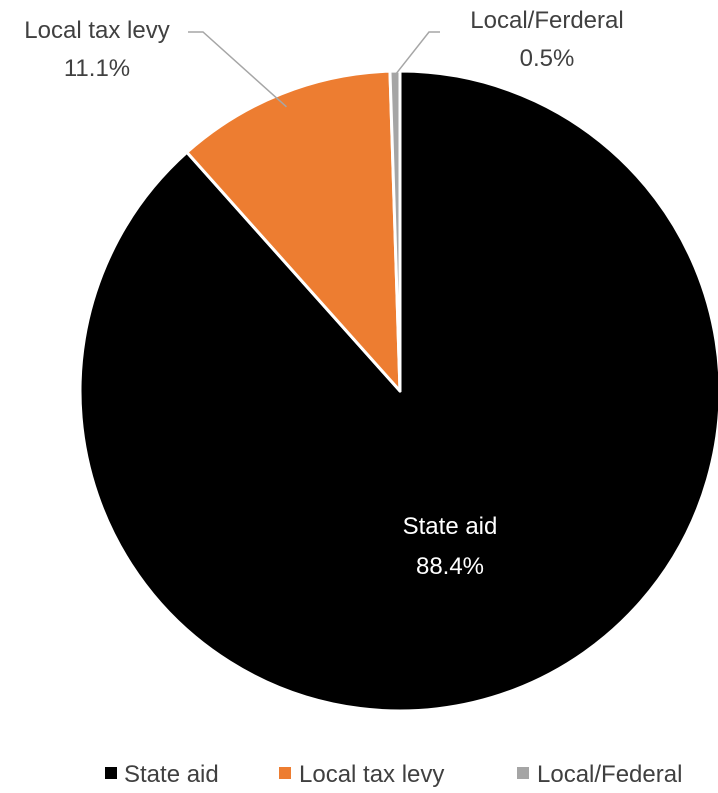 The image size is (718, 793). Describe the element at coordinates (395, 231) in the screenshot. I see `slice-local-federal` at that location.